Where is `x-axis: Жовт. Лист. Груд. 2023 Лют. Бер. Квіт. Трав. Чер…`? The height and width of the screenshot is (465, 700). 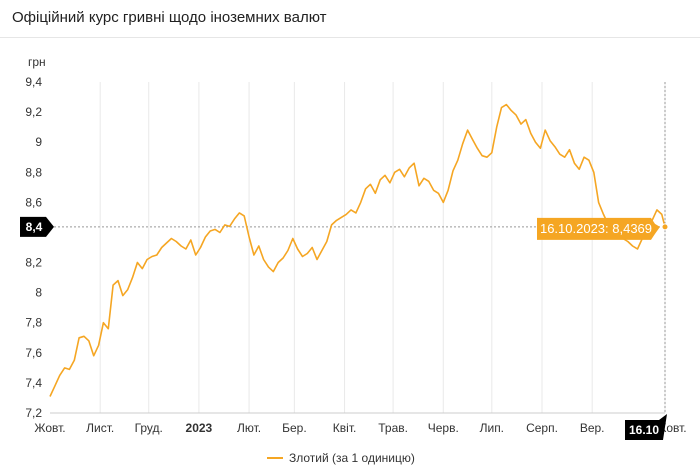 x-axis: Жовт. Лист. Груд. 2023 Лют. Бер. Квіт. Трав. Чер… is located at coordinates (360, 428).